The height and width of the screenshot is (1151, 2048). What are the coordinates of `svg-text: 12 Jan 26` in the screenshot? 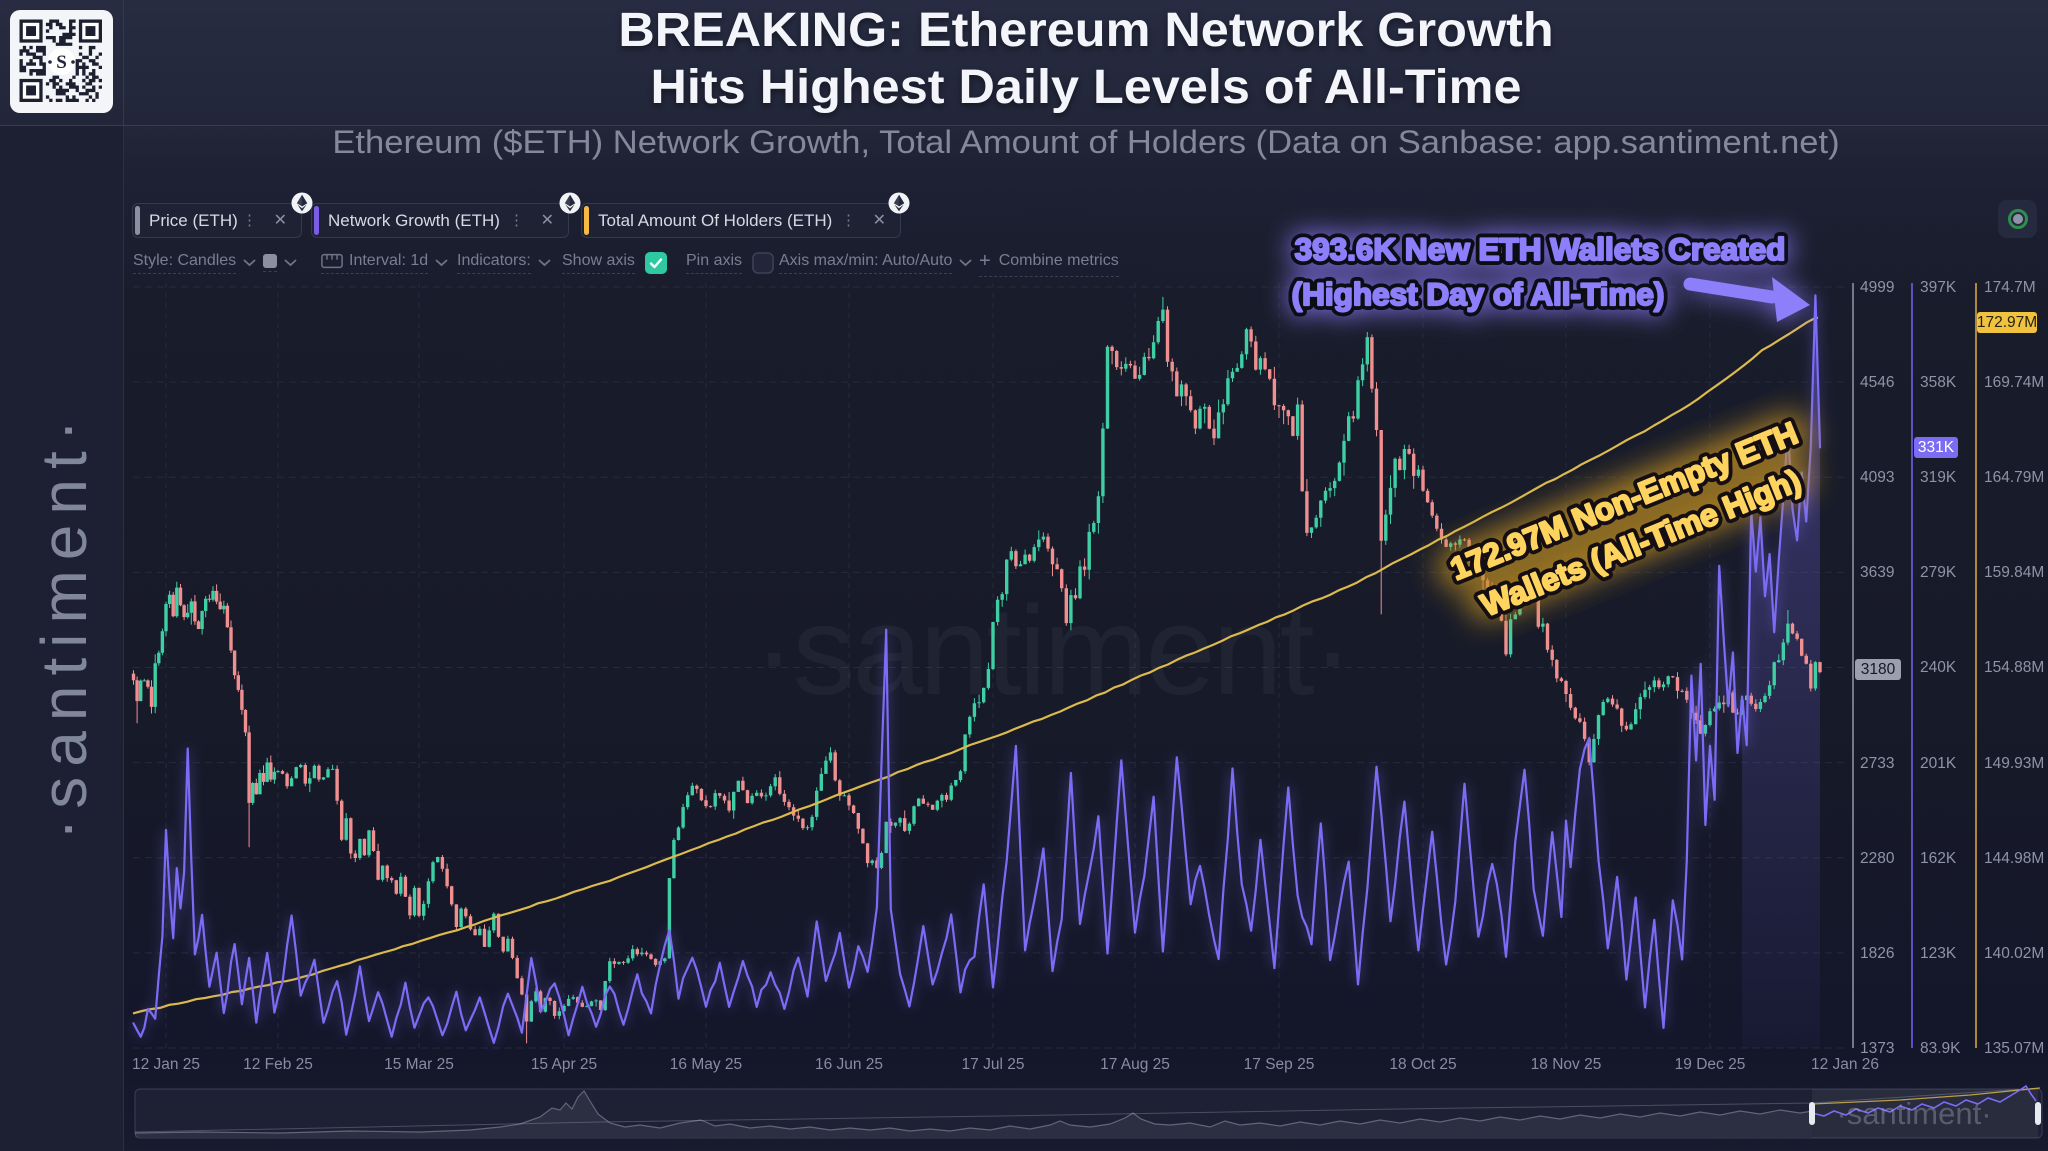 It's located at (1845, 1064).